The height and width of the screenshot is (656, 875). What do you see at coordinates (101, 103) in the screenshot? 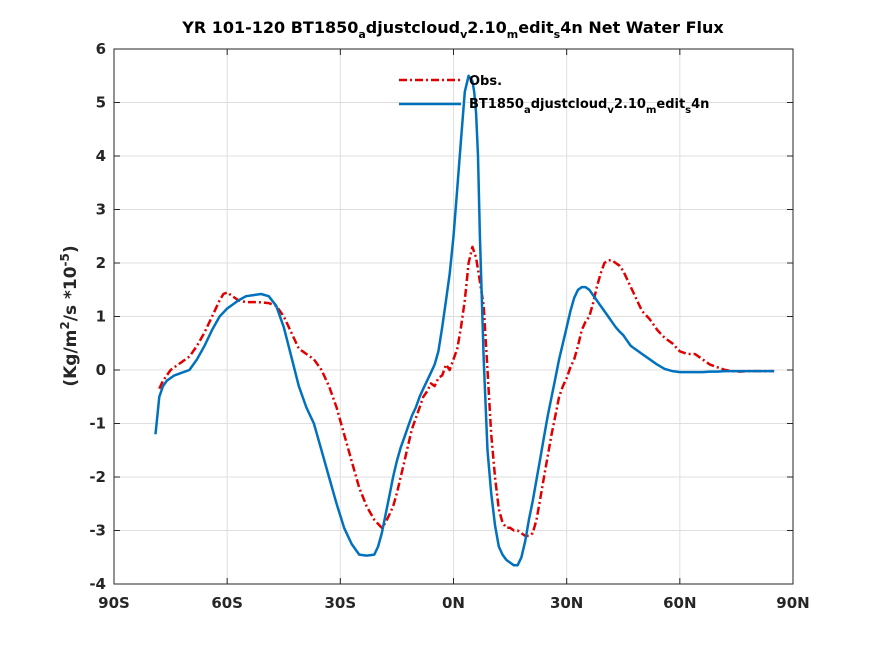
I see `y-tick-label: 5` at bounding box center [101, 103].